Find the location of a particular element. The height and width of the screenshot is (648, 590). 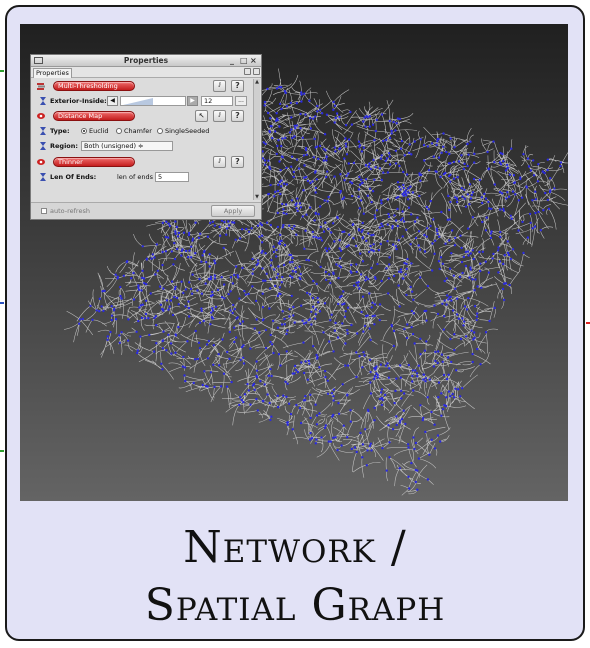

exterior-inside-value-field: 12 is located at coordinates (217, 101).